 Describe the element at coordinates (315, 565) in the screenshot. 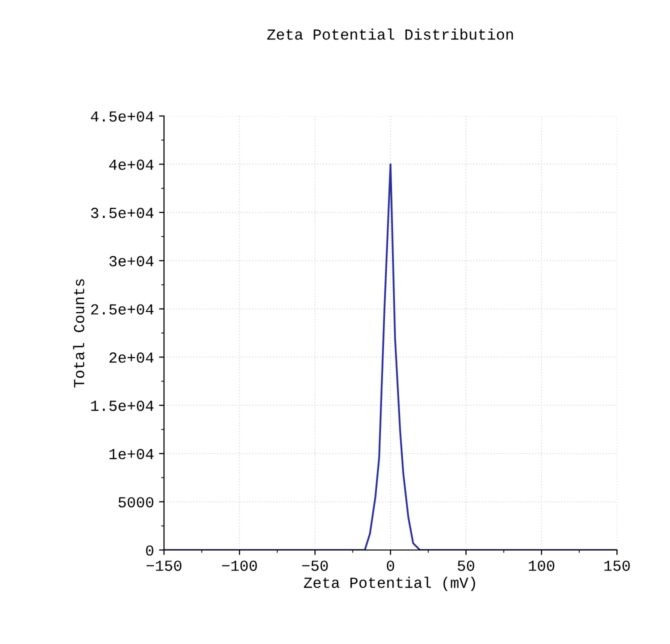

I see `x-tick-label: −50` at that location.